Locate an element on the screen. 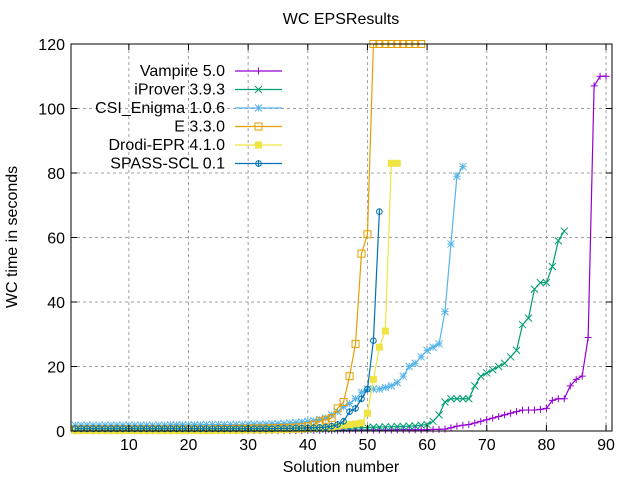  x-tick-label: 90 is located at coordinates (606, 445).